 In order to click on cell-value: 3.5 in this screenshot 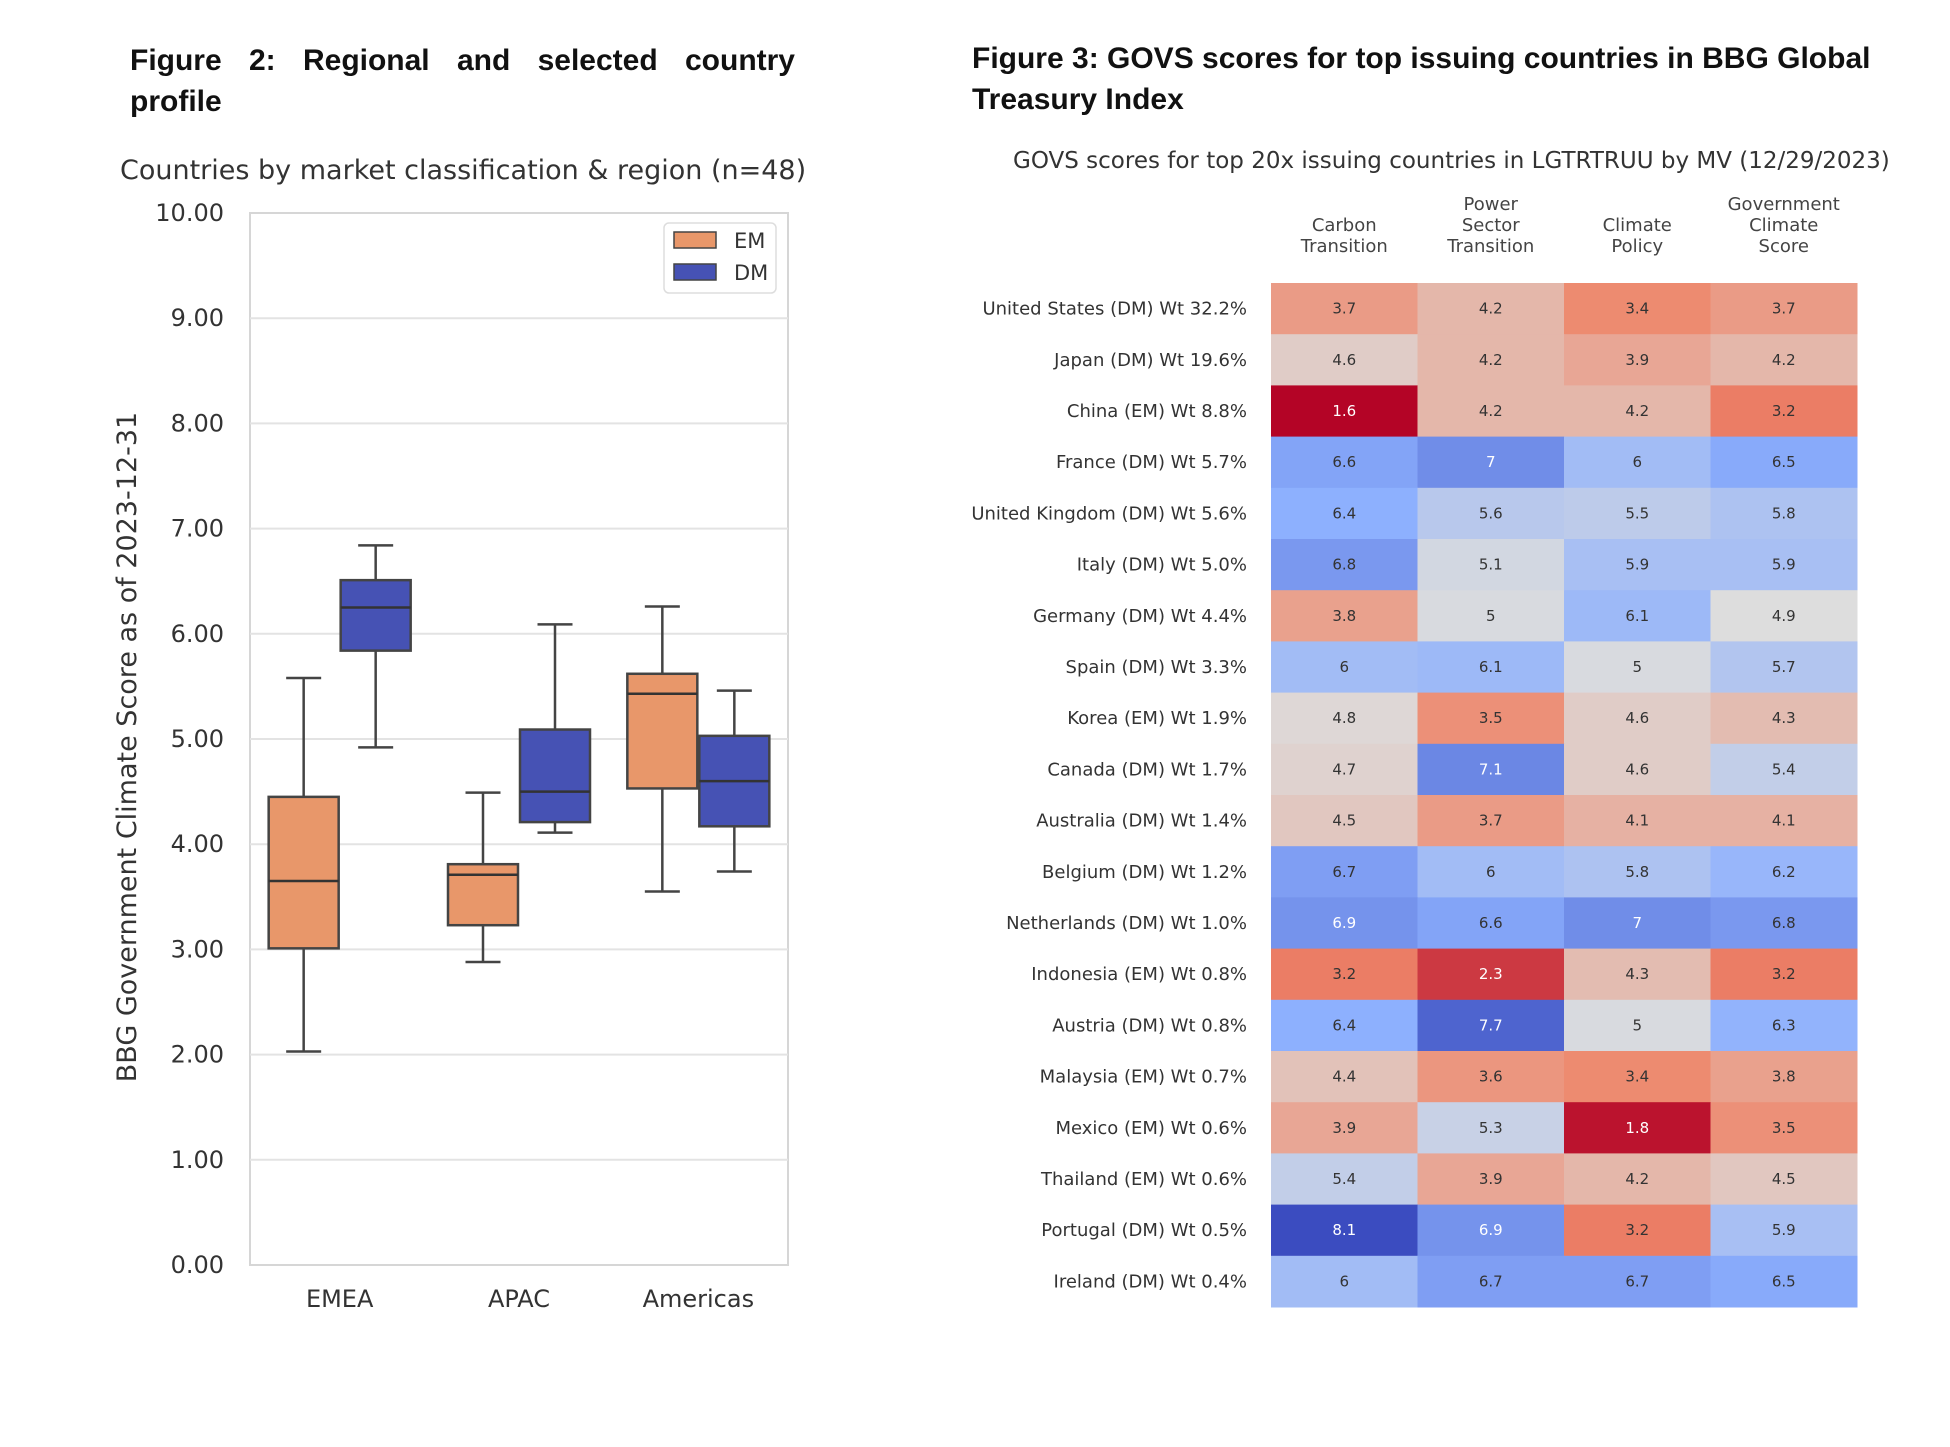, I will do `click(1491, 718)`.